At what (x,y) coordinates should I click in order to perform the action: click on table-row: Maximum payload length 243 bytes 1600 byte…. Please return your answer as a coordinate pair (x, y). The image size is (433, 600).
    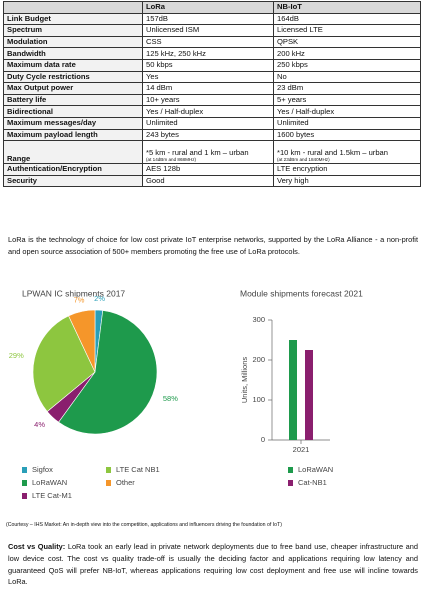
    Looking at the image, I should click on (212, 135).